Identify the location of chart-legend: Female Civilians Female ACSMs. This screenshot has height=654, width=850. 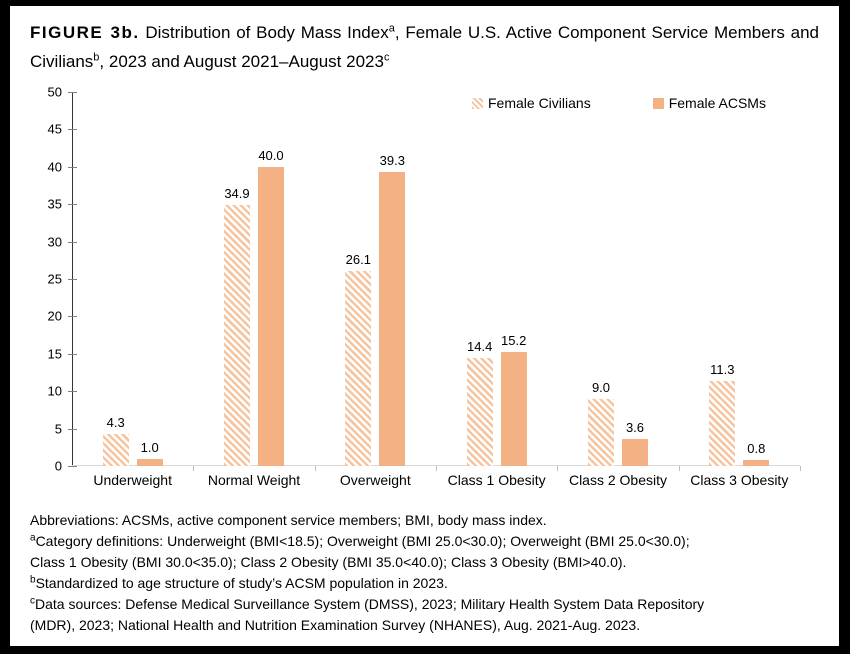
(619, 103).